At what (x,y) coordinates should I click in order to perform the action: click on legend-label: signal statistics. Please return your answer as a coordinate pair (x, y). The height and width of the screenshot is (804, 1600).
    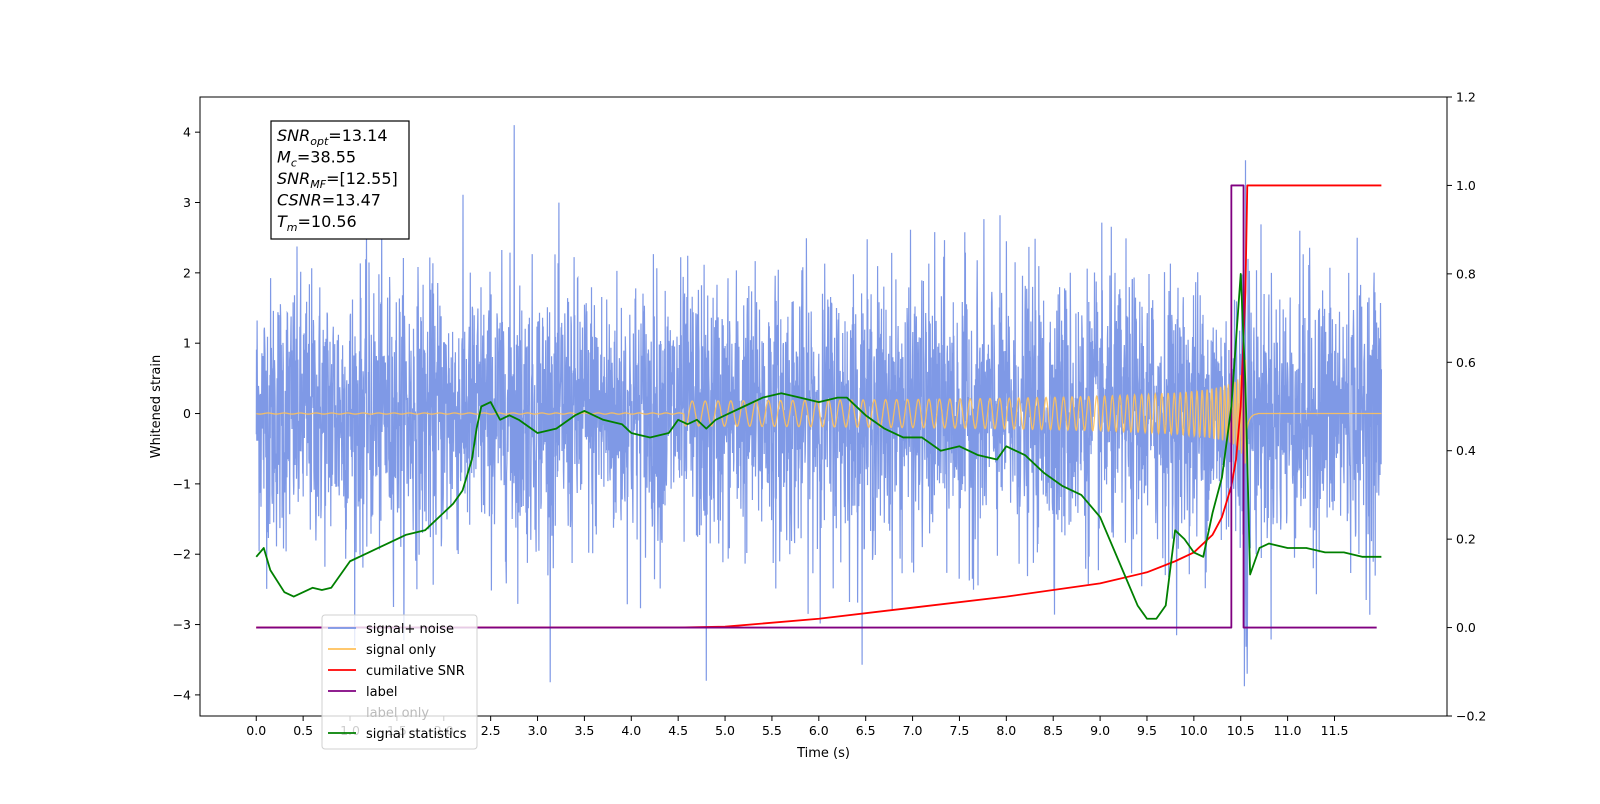
    Looking at the image, I should click on (416, 734).